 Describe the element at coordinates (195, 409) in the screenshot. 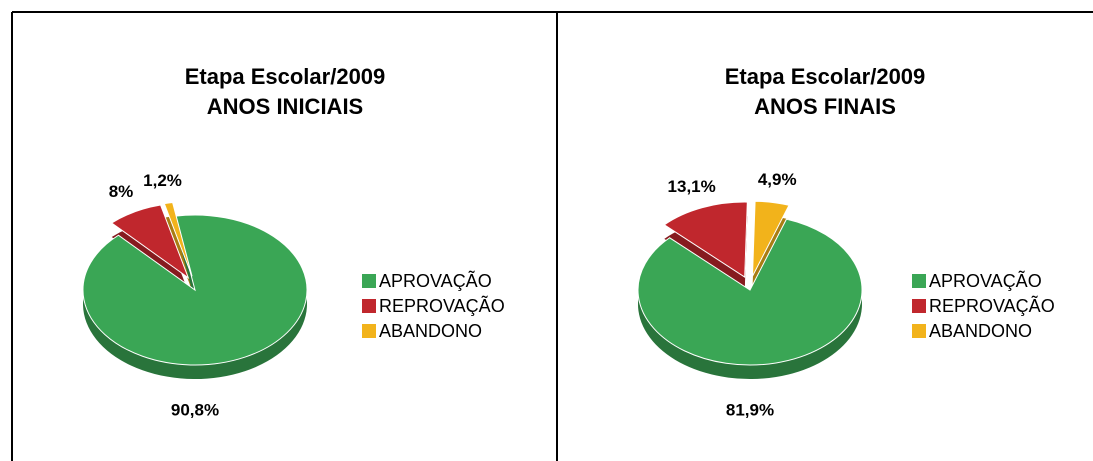

I see `value-label: 90,8%` at that location.